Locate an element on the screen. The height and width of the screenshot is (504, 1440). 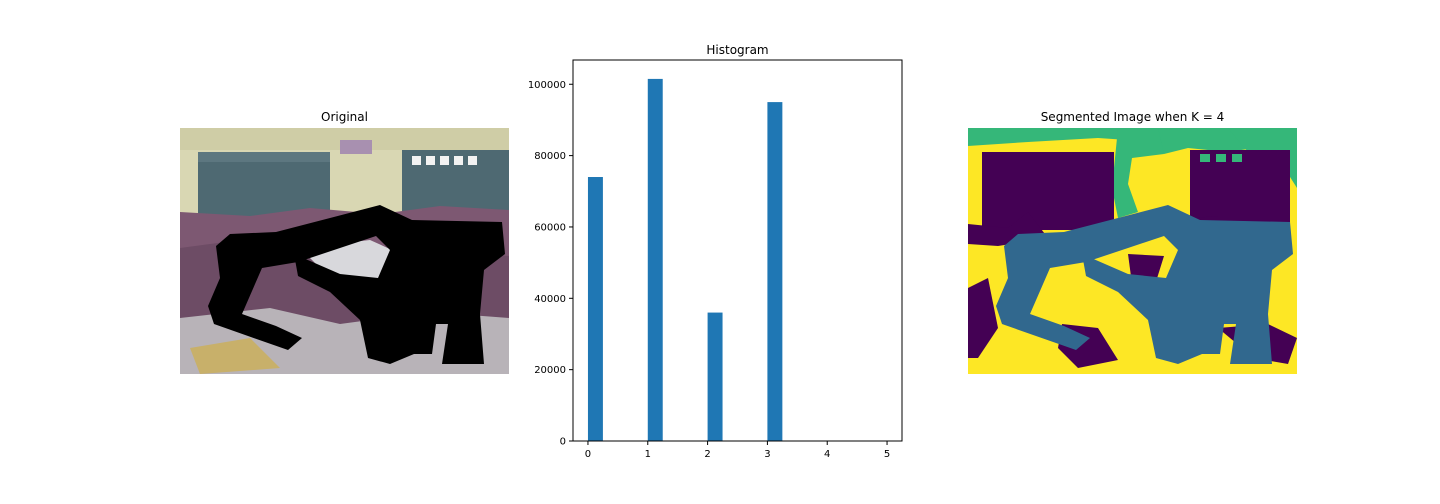
original-title: Original is located at coordinates (344, 117).